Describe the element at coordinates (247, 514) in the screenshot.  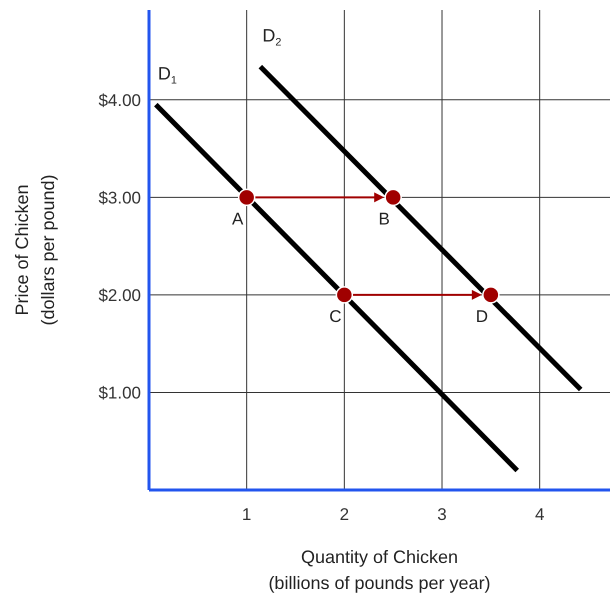
I see `x-tick-label: 1` at that location.